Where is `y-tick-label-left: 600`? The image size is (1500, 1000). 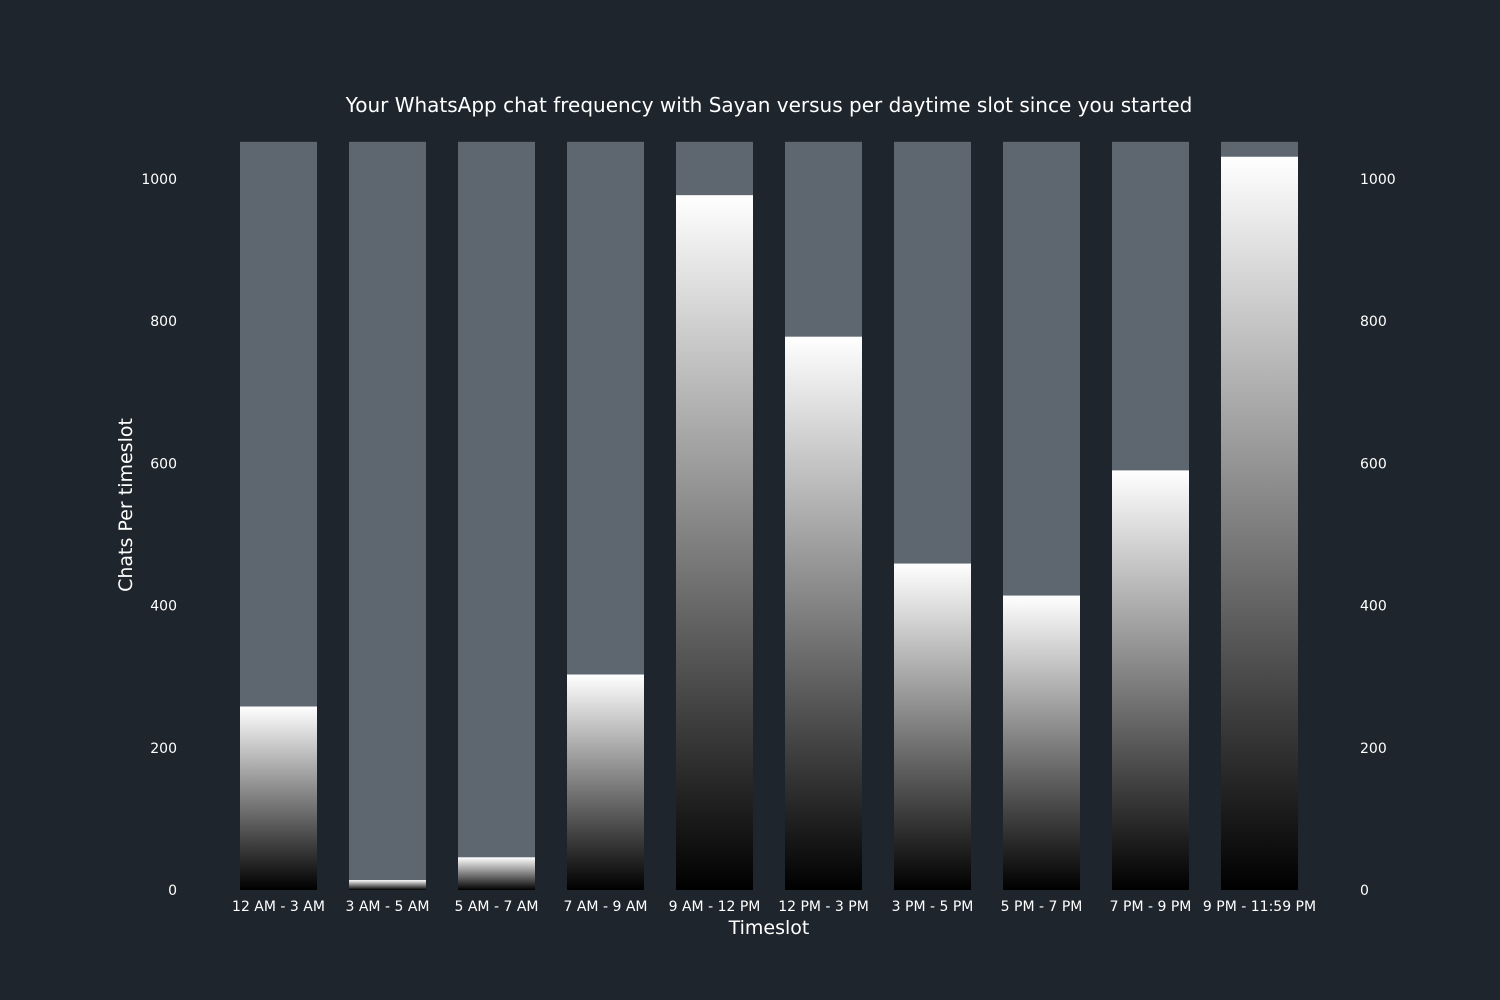
y-tick-label-left: 600 is located at coordinates (163, 464).